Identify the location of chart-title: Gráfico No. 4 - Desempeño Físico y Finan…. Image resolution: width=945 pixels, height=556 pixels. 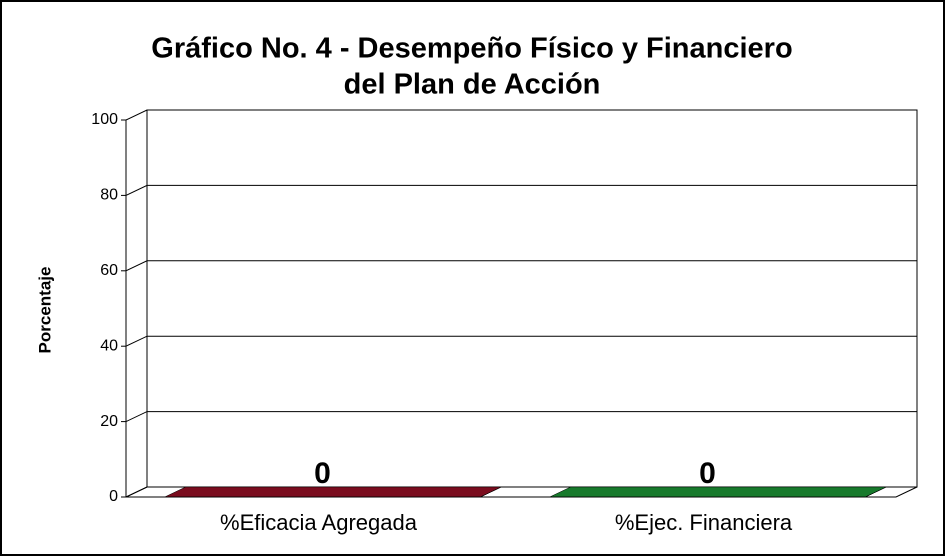
(471, 49).